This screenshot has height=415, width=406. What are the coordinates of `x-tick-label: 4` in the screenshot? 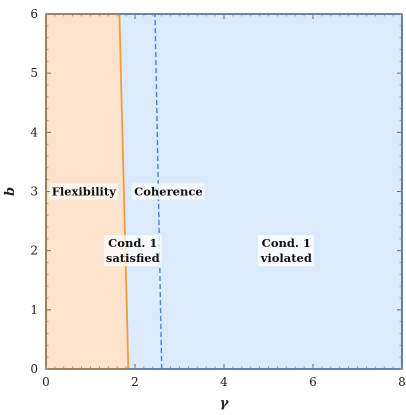 It's located at (224, 382).